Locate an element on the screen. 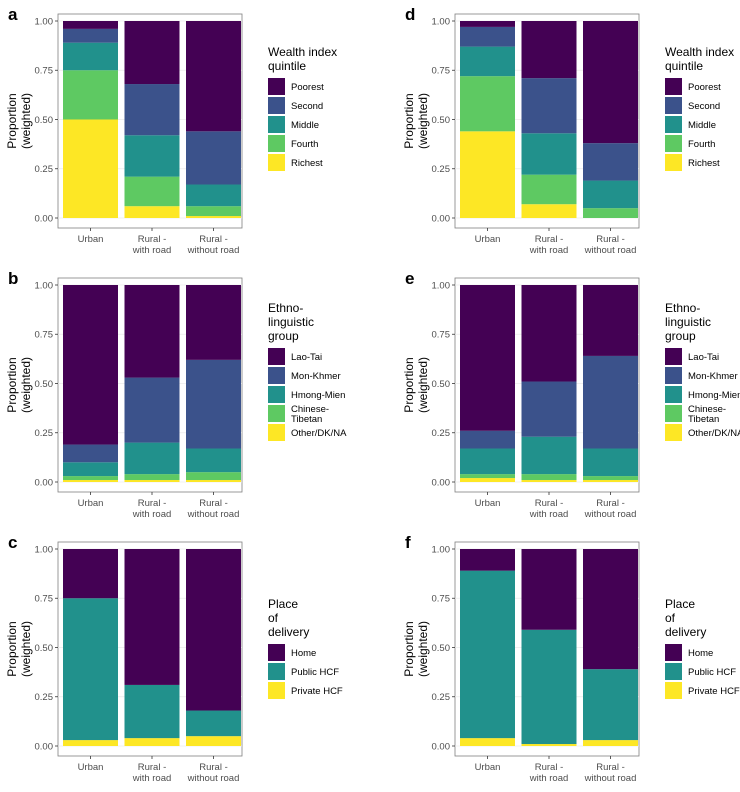  bar-b-0-monkhmer is located at coordinates (90, 453).